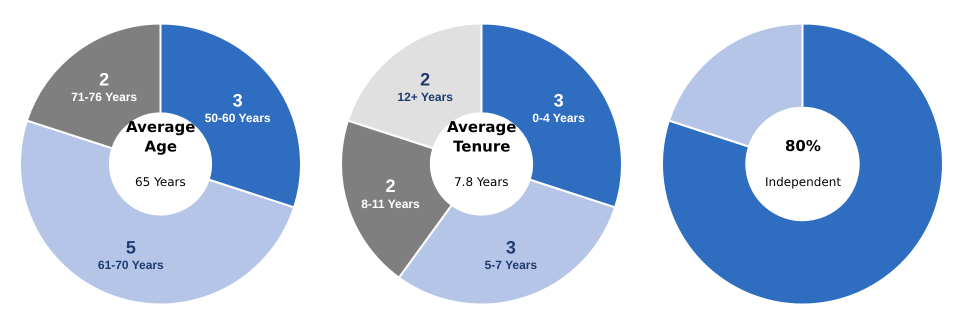  Describe the element at coordinates (803, 182) in the screenshot. I see `text: Independent` at that location.